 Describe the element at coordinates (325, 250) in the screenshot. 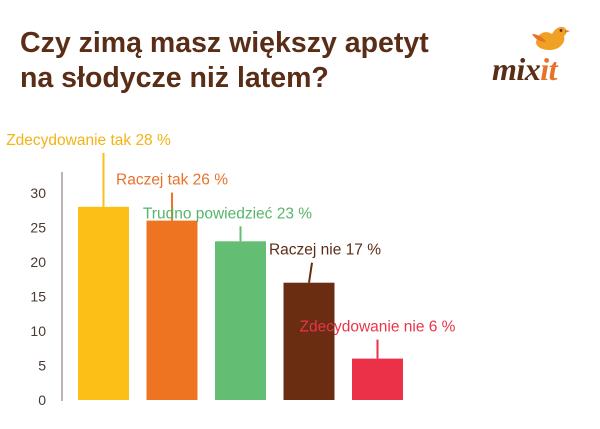

I see `data-label: Raczej nie 17 %` at that location.